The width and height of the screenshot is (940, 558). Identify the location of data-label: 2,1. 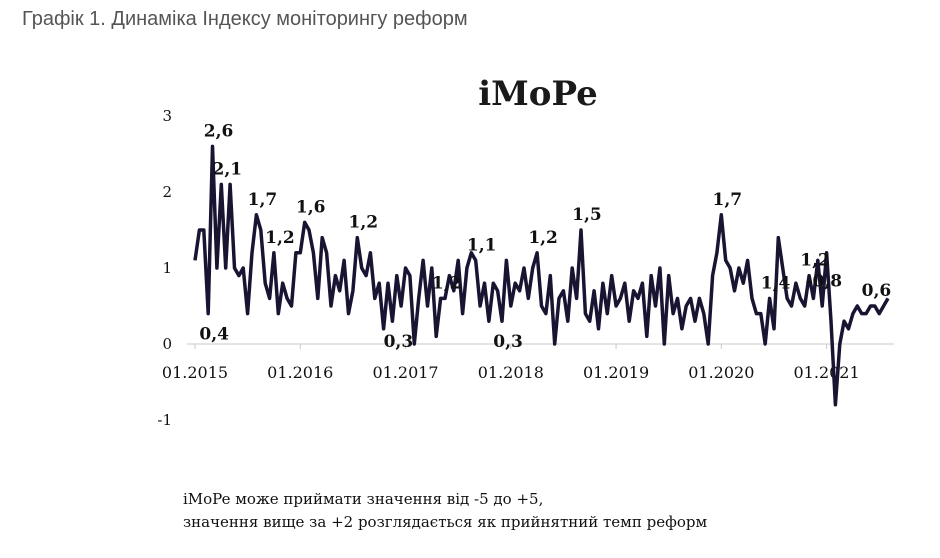
(228, 169).